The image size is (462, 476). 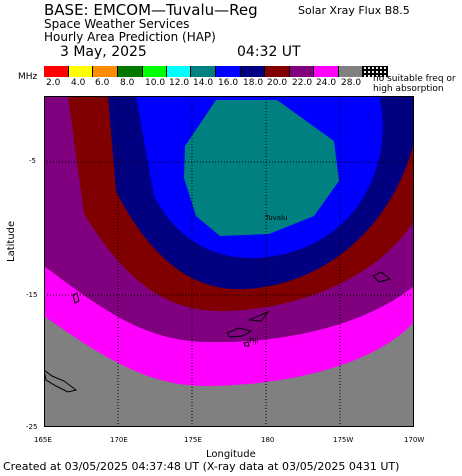 What do you see at coordinates (32, 161) in the screenshot?
I see `lat-label: -5` at bounding box center [32, 161].